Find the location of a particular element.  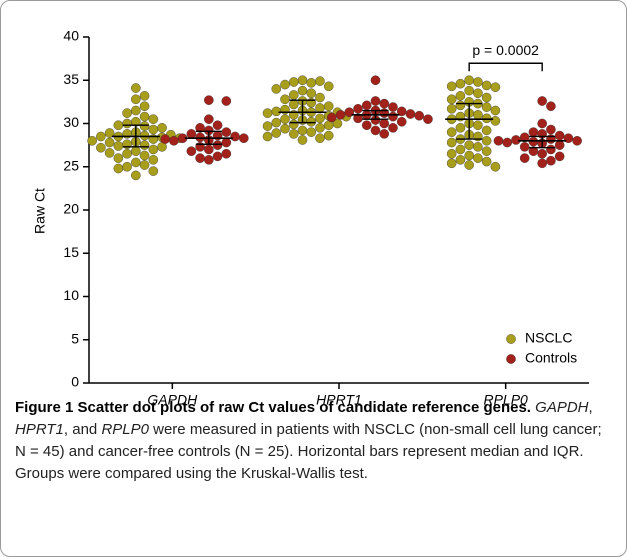

y-axis-label: Raw Ct is located at coordinates (40, 211).